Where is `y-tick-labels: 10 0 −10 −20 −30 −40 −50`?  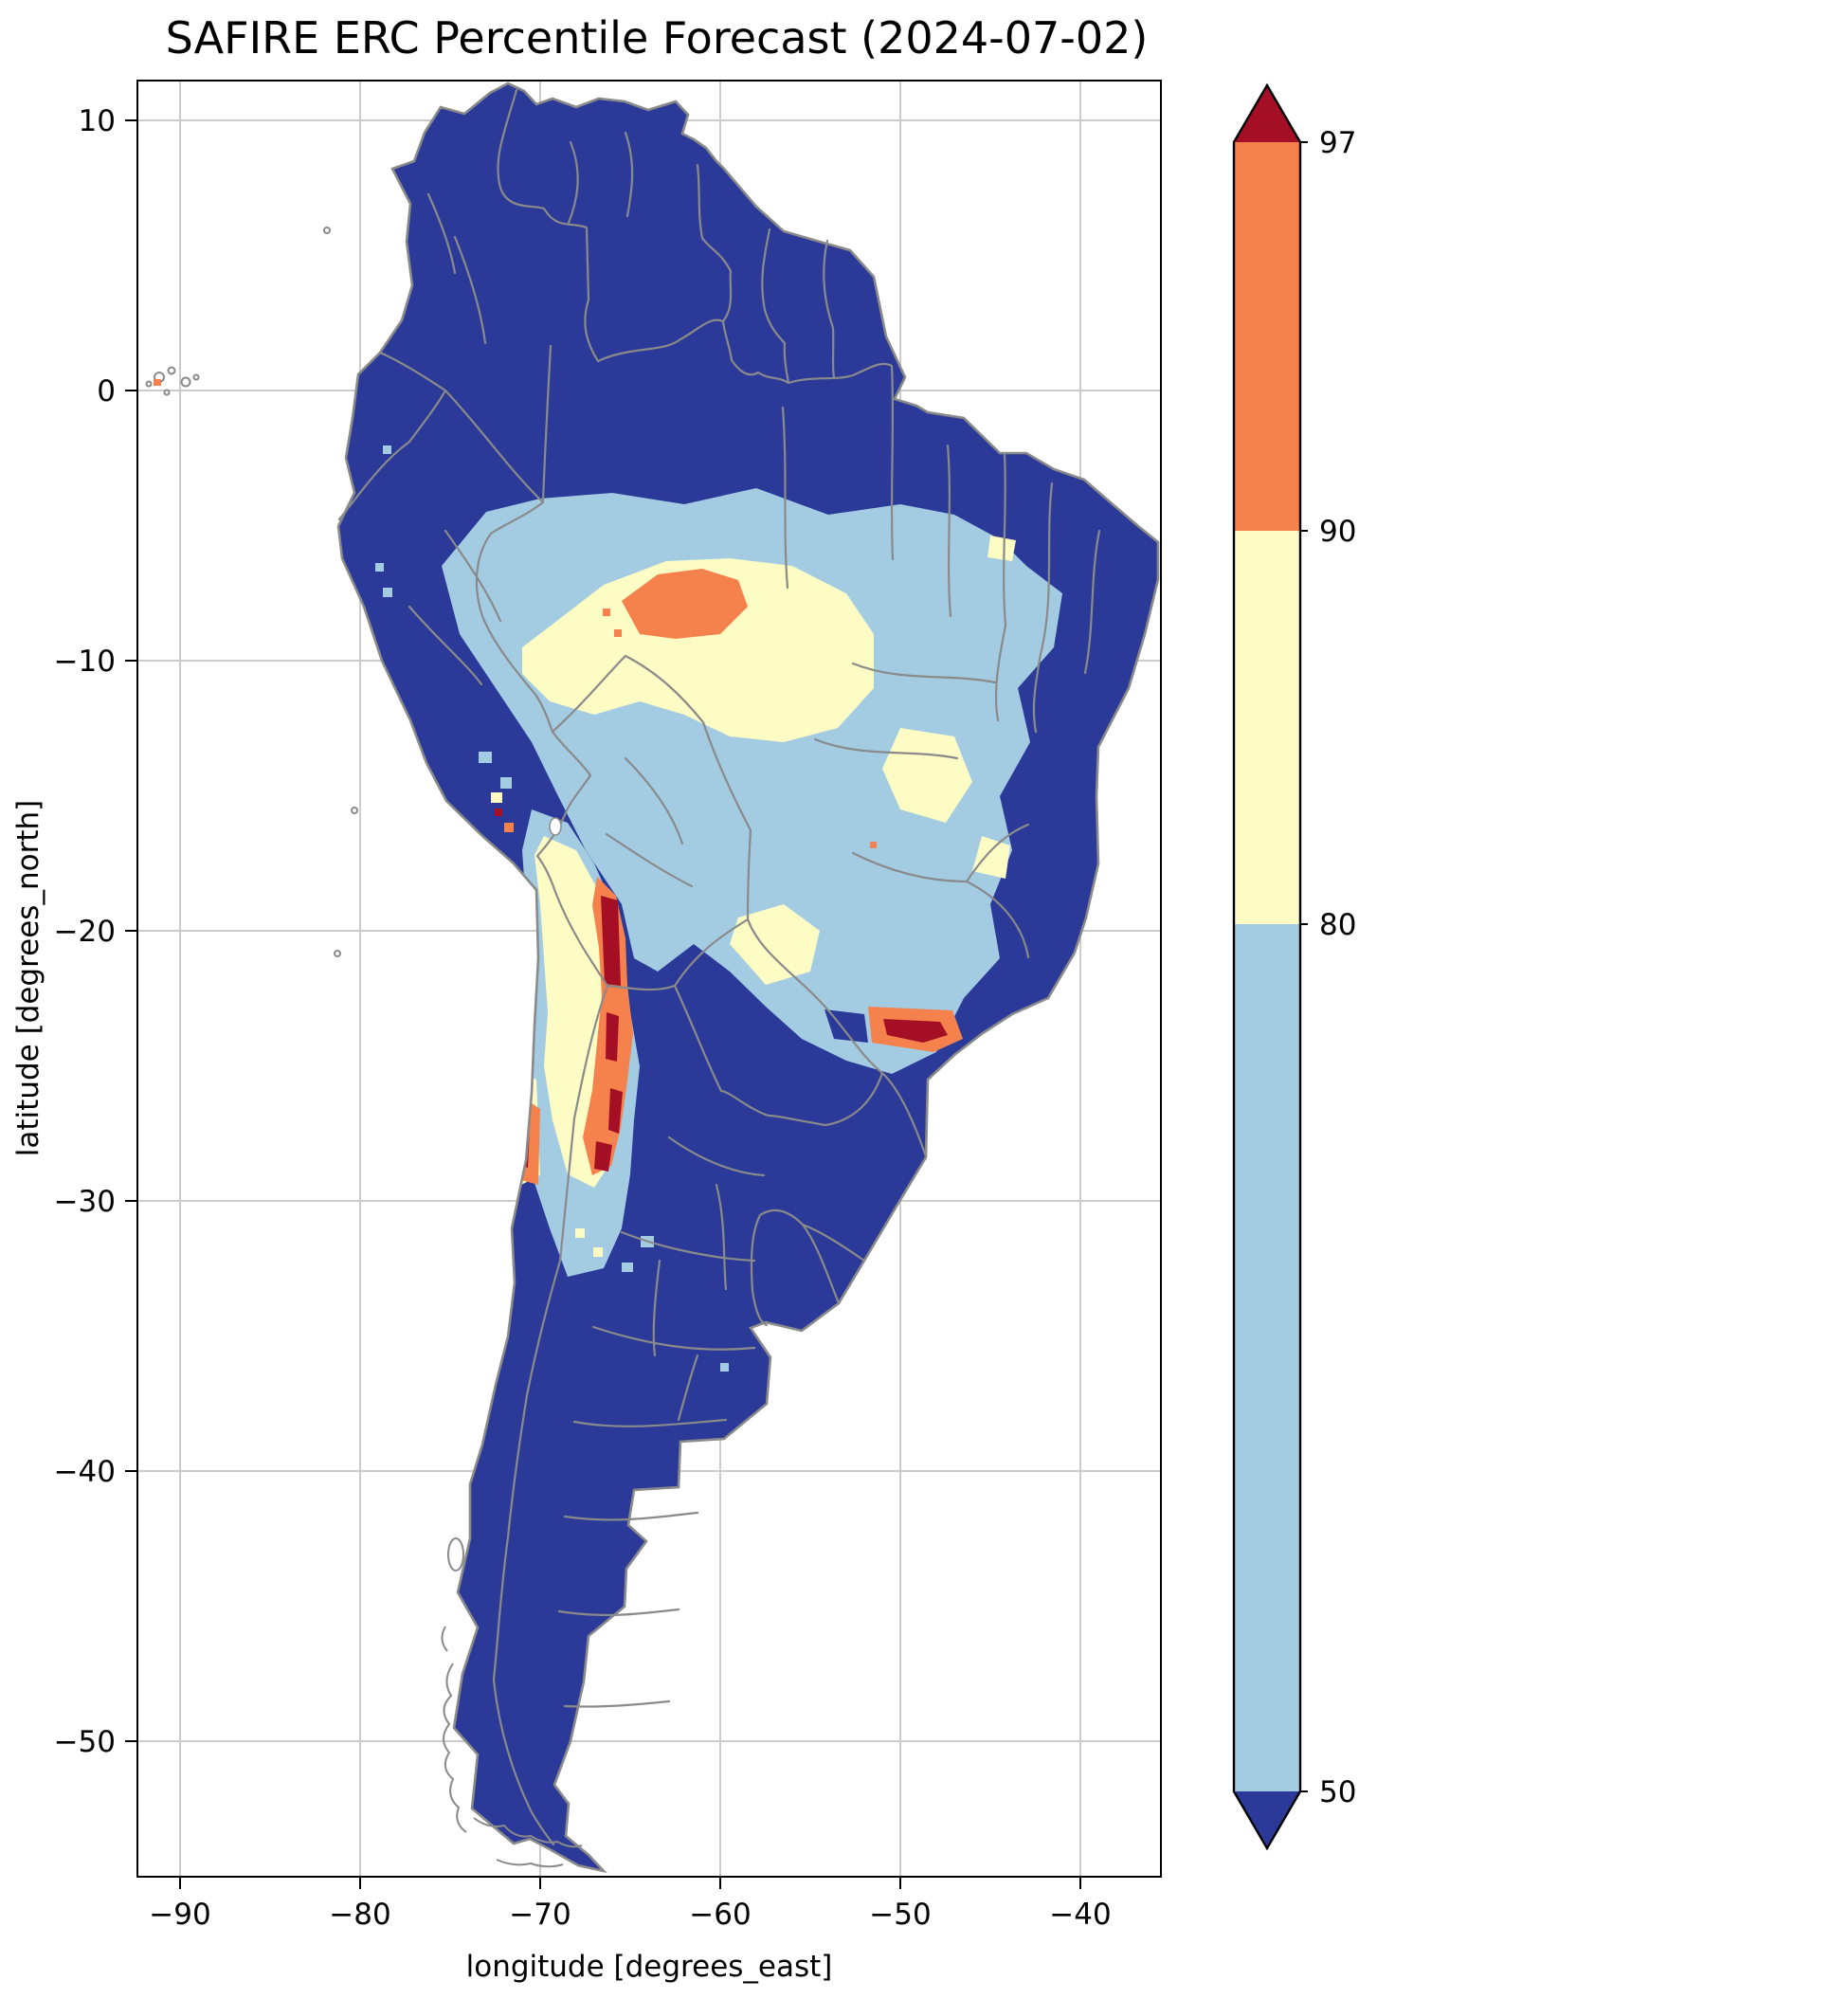 y-tick-labels: 10 0 −10 −20 −30 −40 −50 is located at coordinates (85, 932).